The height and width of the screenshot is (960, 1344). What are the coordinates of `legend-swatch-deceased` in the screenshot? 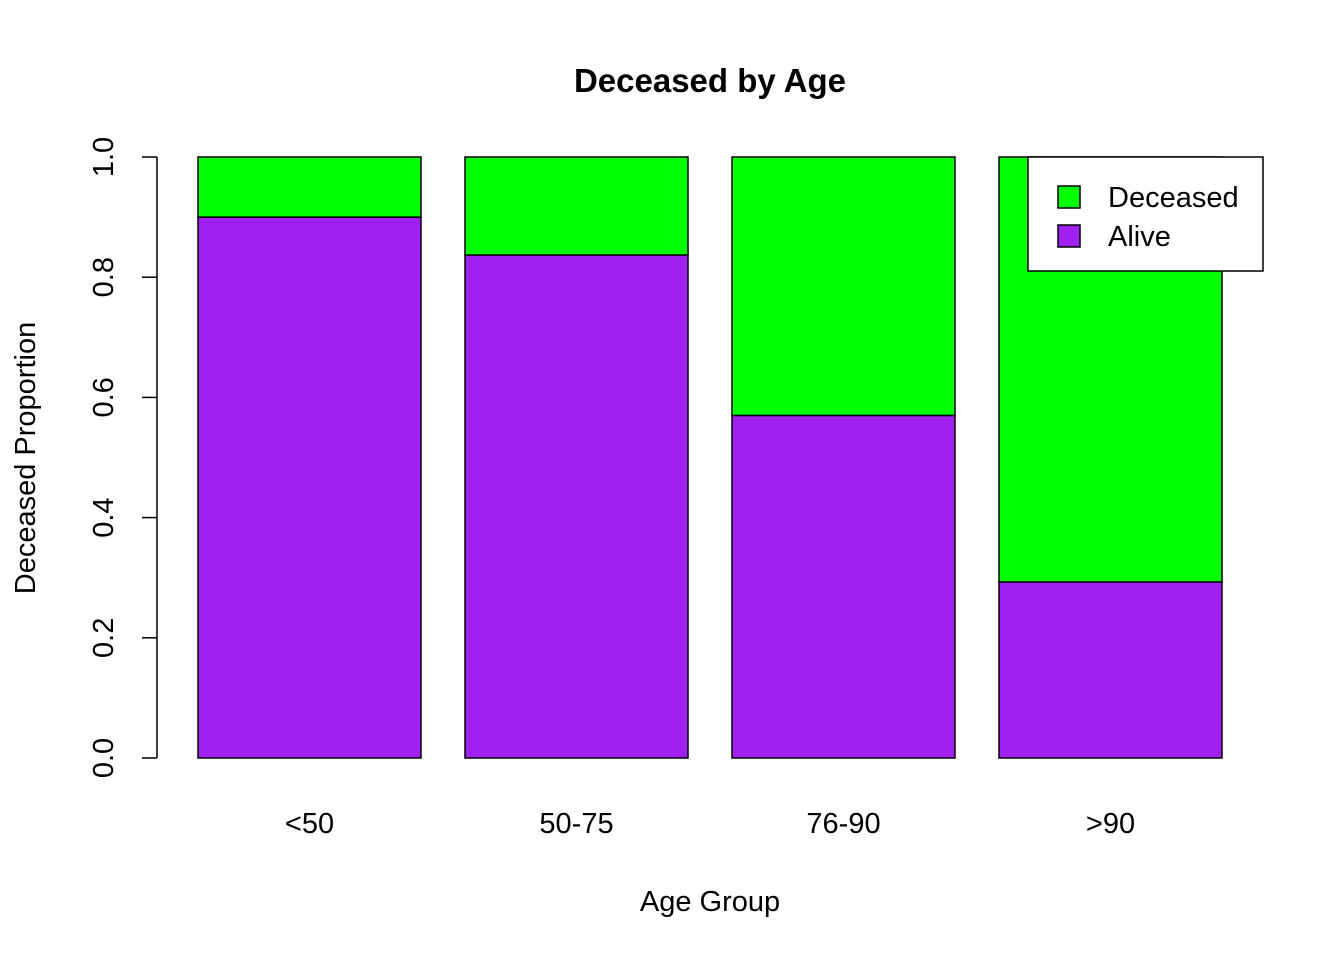 It's located at (1069, 197).